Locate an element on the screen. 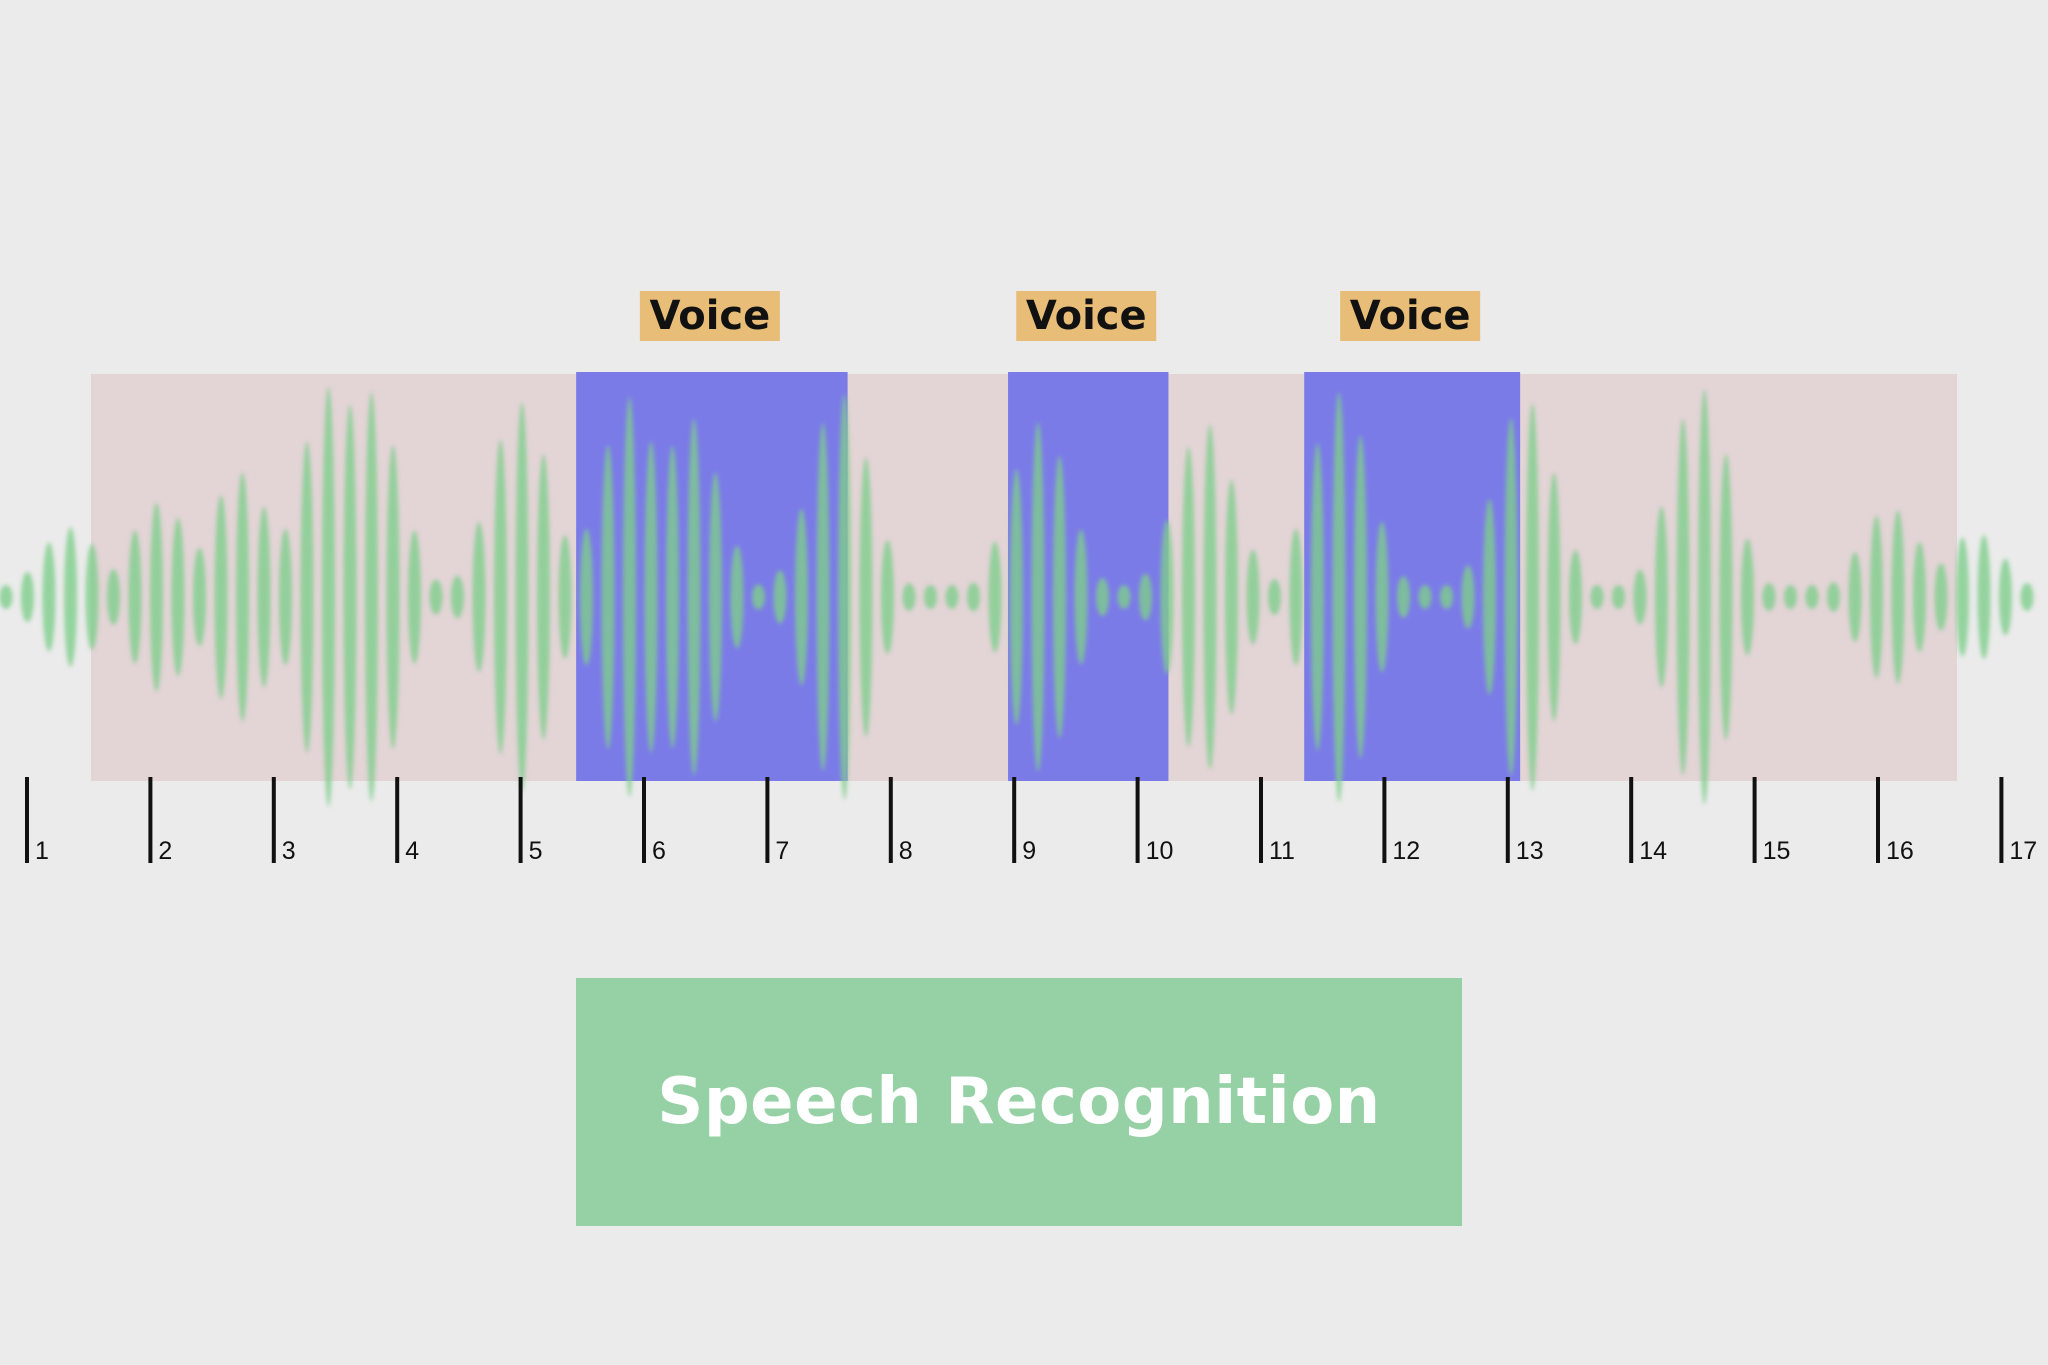 The height and width of the screenshot is (1365, 2048). voice-label-3: Voice is located at coordinates (1410, 316).